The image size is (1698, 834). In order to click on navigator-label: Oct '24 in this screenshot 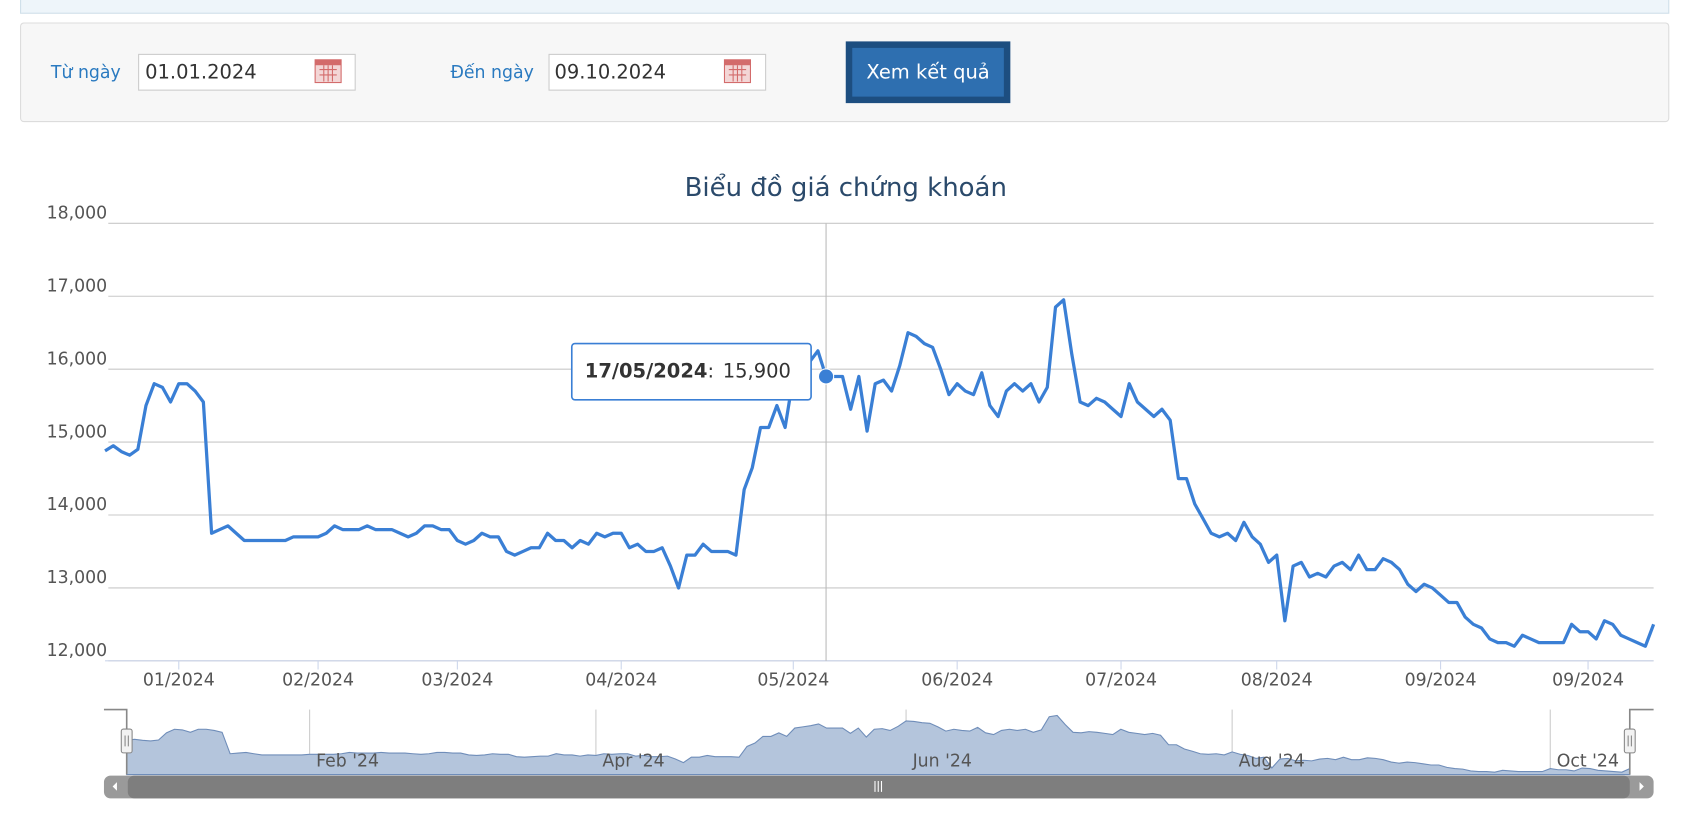, I will do `click(1588, 762)`.